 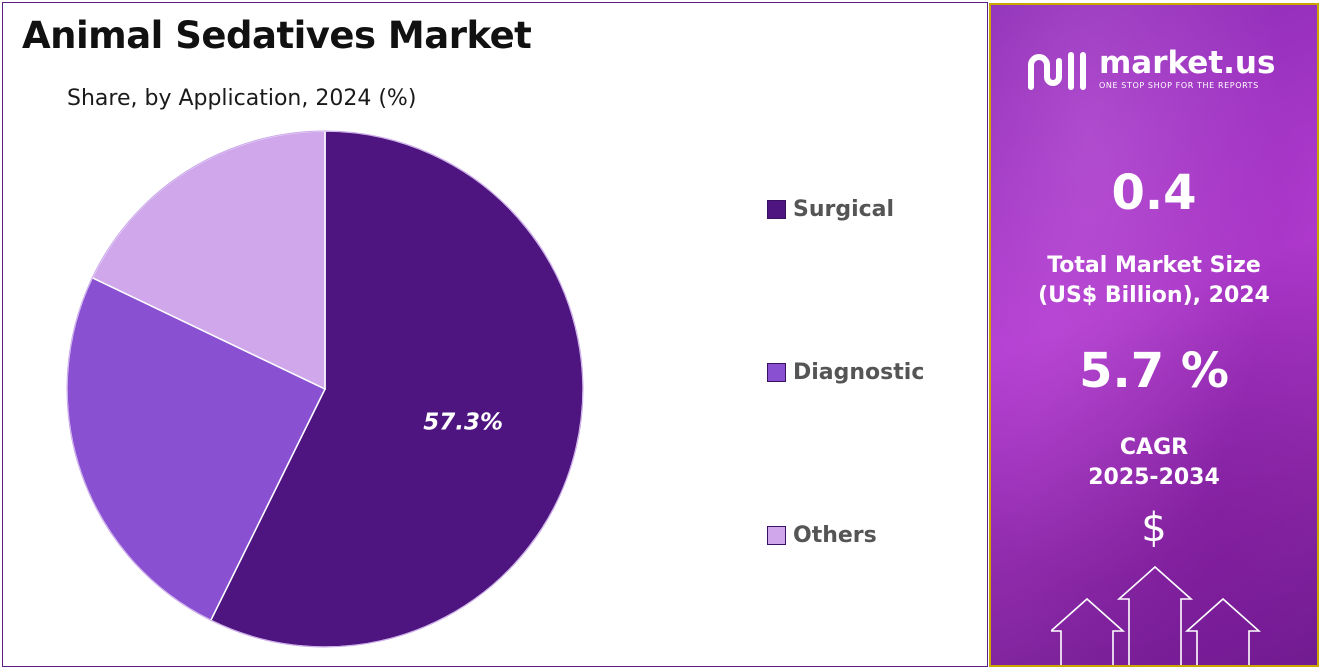 What do you see at coordinates (1154, 528) in the screenshot?
I see `dollar-icon: $` at bounding box center [1154, 528].